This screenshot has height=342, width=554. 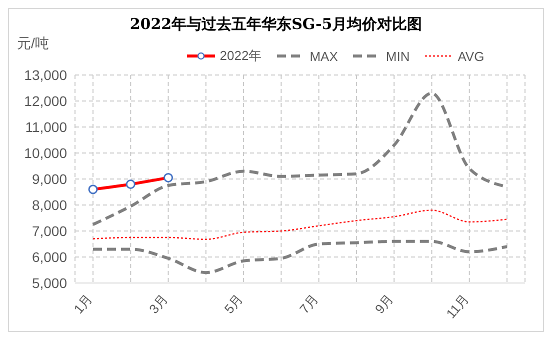 What do you see at coordinates (457, 306) in the screenshot?
I see `x-tick-label: 11月` at bounding box center [457, 306].